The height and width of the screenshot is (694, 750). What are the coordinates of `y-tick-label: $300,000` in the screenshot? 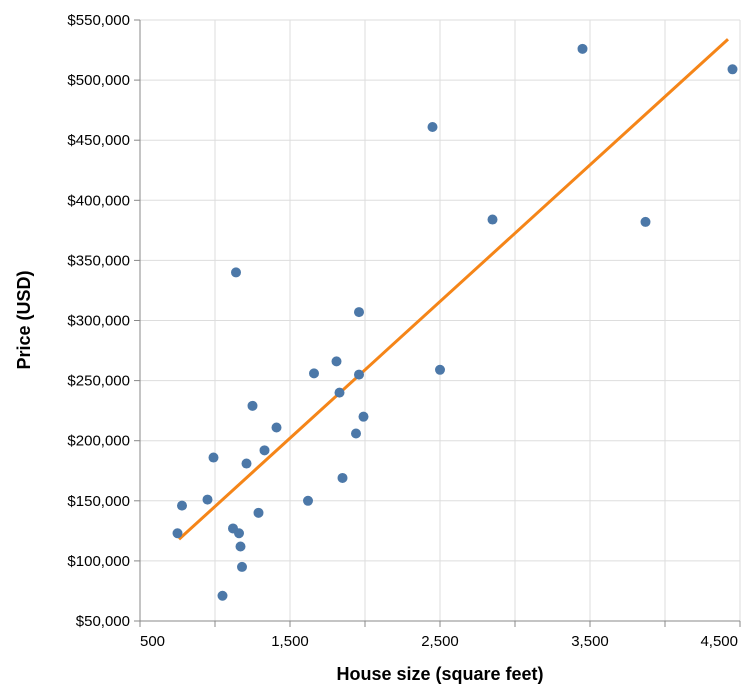 It's located at (98, 321).